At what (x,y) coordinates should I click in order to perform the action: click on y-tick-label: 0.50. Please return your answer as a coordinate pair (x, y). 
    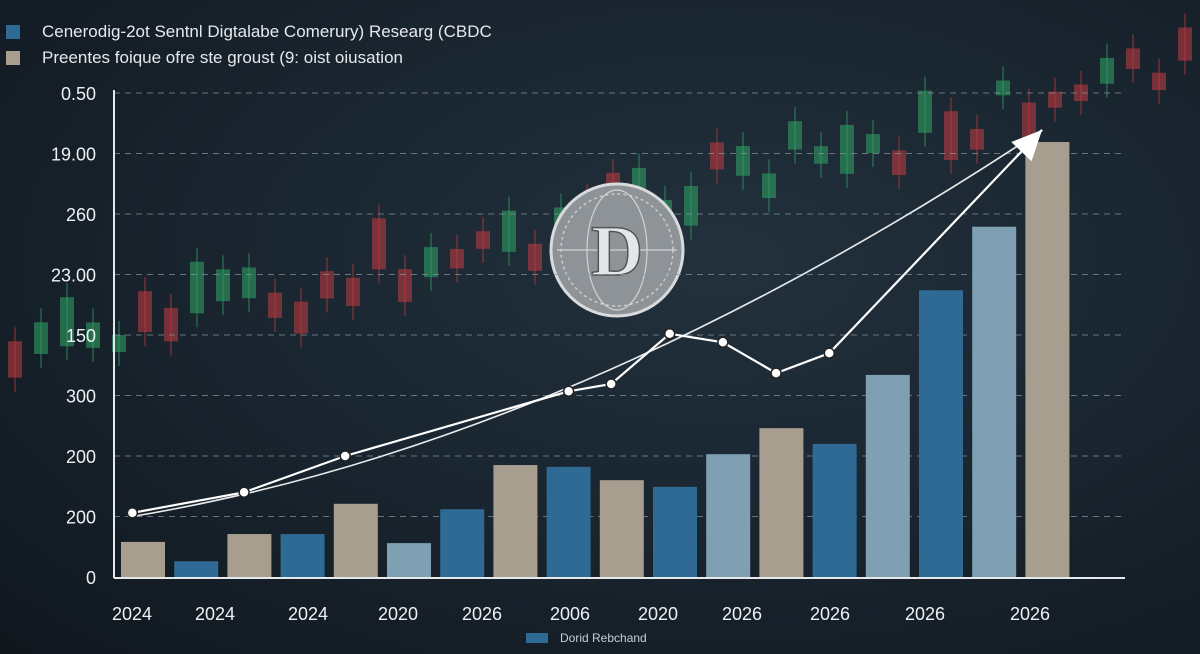
    Looking at the image, I should click on (78, 94).